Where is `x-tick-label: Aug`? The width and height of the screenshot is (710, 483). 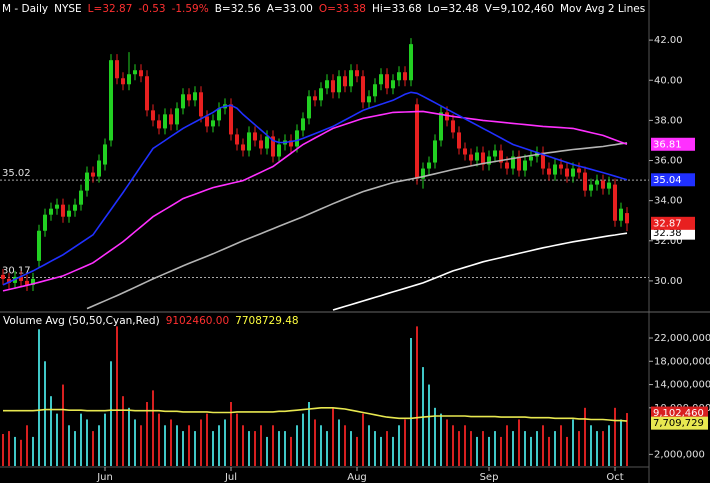
x-tick-label: Aug is located at coordinates (357, 477).